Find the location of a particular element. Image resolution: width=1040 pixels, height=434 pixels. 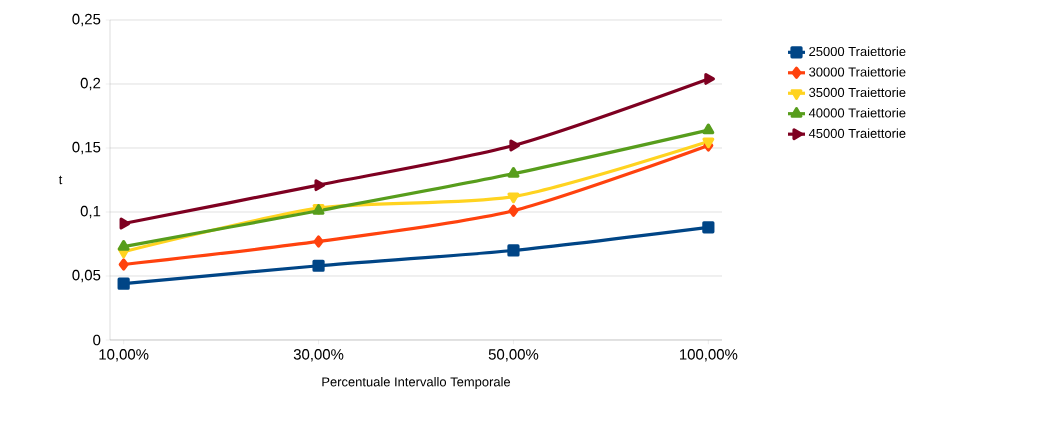

legend-label: 25000 Traiettorie is located at coordinates (857, 51).